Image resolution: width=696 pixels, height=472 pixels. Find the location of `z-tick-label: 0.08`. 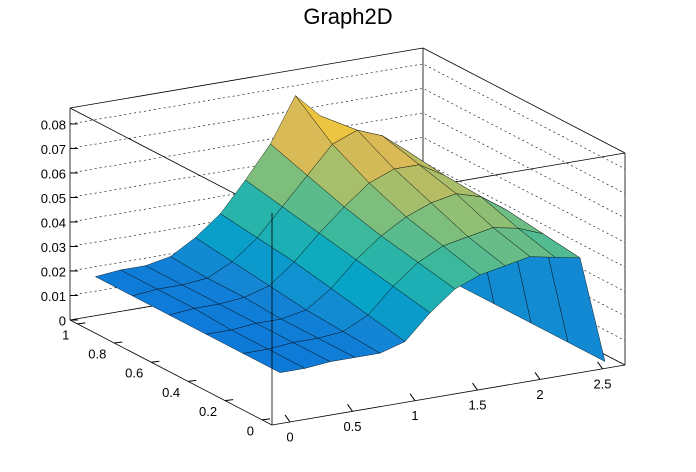

z-tick-label: 0.08 is located at coordinates (53, 124).